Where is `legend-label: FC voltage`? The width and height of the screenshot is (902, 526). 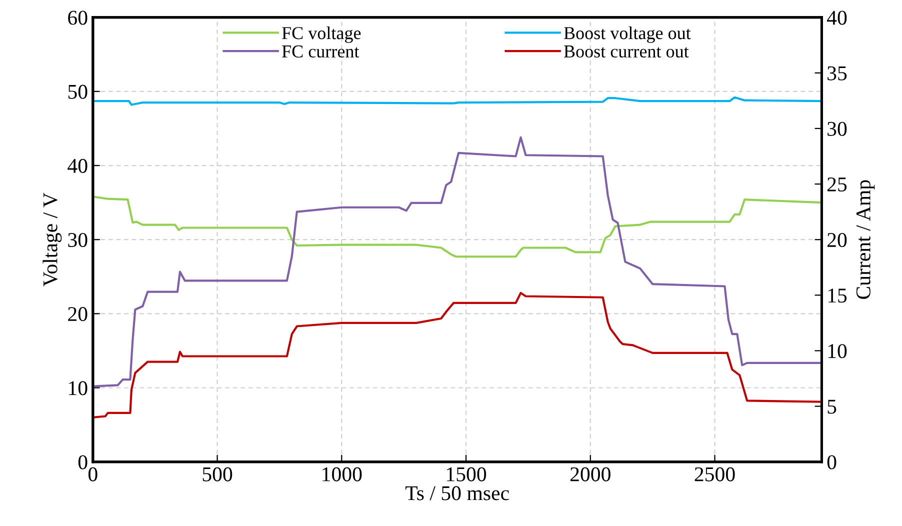 legend-label: FC voltage is located at coordinates (321, 34).